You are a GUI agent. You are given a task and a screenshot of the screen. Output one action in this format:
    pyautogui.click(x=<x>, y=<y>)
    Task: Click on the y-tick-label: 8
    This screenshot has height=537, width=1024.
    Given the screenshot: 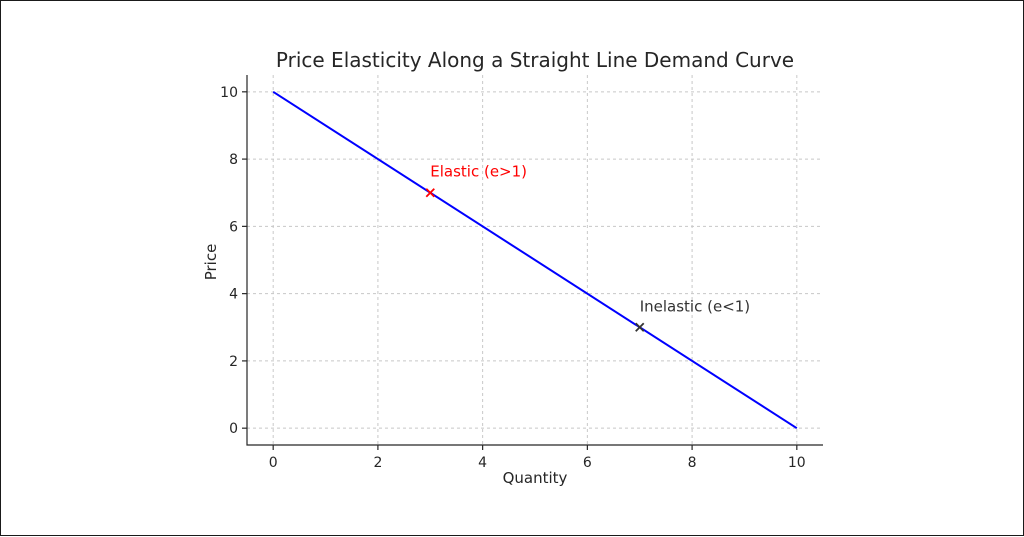 What is the action you would take?
    pyautogui.click(x=233, y=160)
    